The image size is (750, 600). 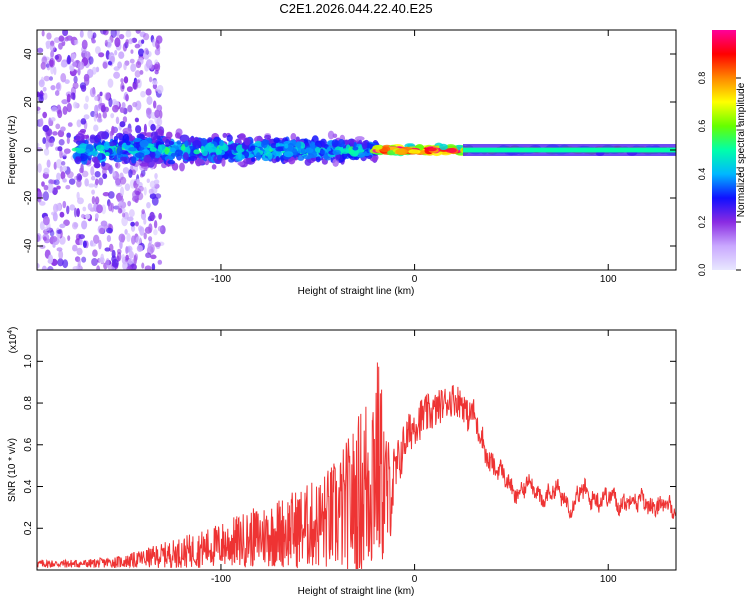 I want to click on x-tick-label: 0, so click(x=415, y=279).